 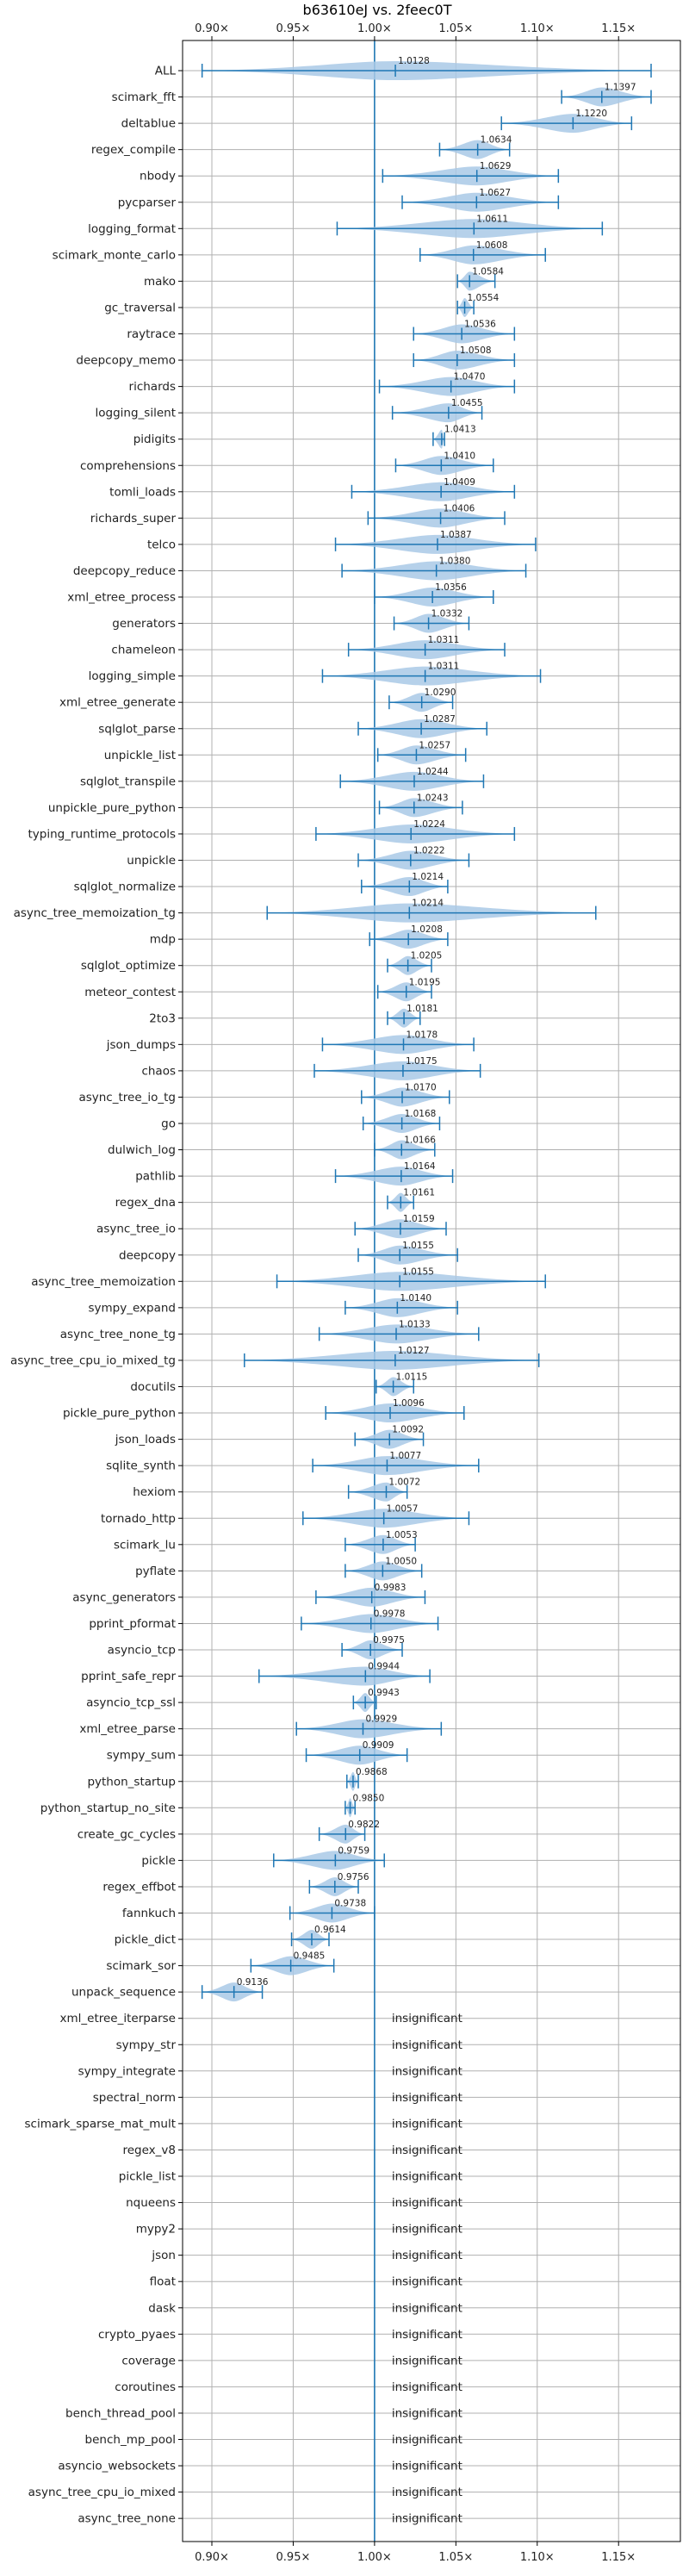 What do you see at coordinates (155, 1177) in the screenshot?
I see `y-tick-label: pathlib` at bounding box center [155, 1177].